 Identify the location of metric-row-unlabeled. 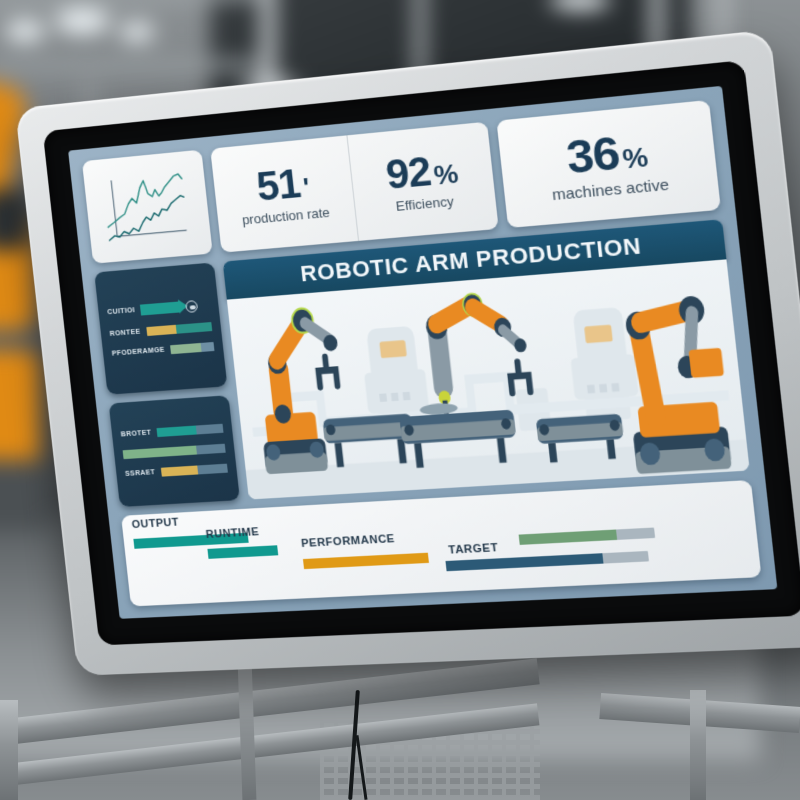
(174, 451).